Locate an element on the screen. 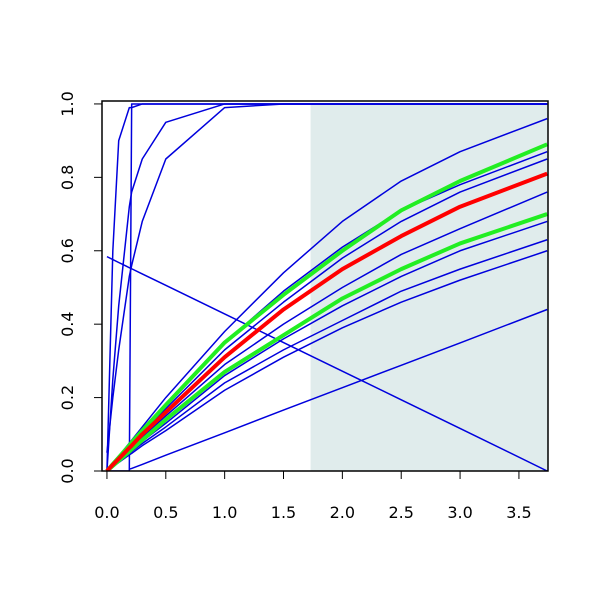 The height and width of the screenshot is (604, 600). y-tick-label: 0.0 is located at coordinates (67, 470).